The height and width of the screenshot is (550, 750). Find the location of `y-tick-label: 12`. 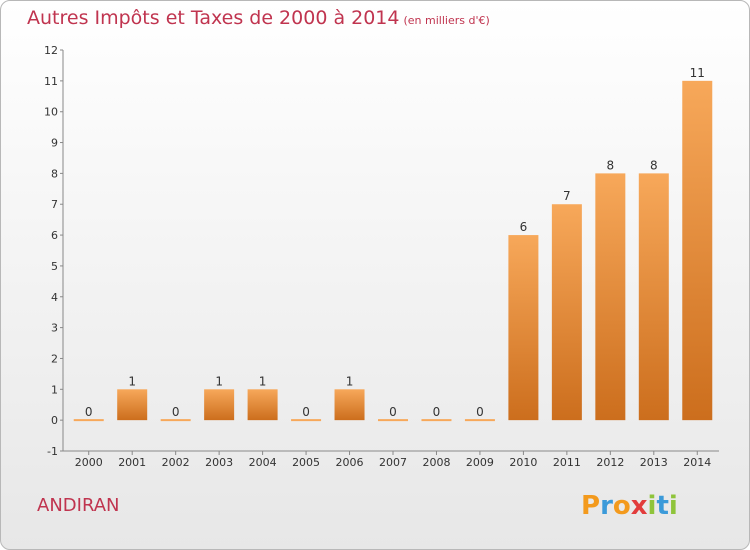

y-tick-label: 12 is located at coordinates (51, 50).